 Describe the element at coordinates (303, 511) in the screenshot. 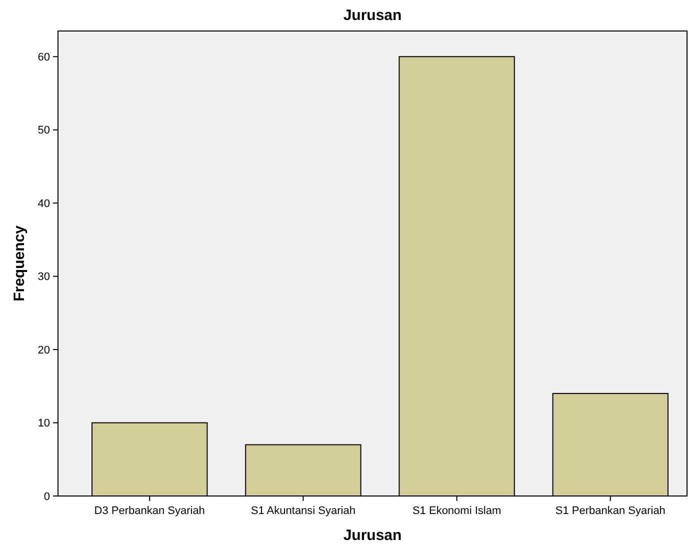

I see `x-tick-label: S1 Akuntansi Syariah` at that location.